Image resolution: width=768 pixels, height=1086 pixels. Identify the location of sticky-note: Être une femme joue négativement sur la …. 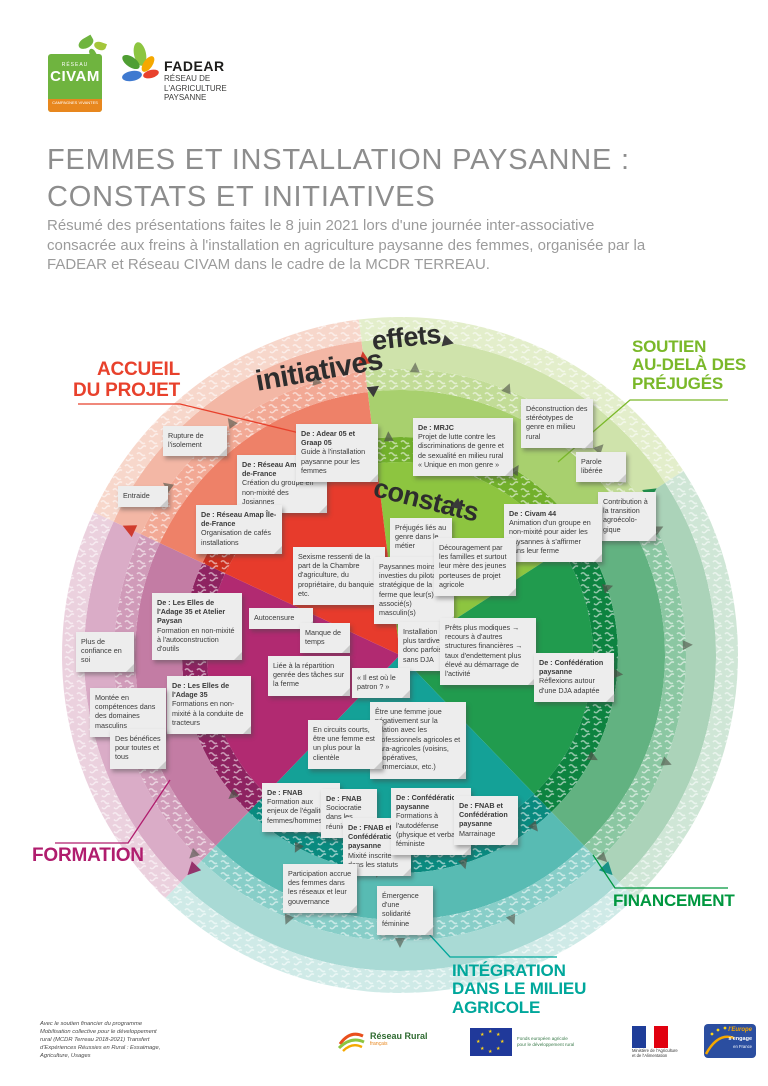
(418, 740).